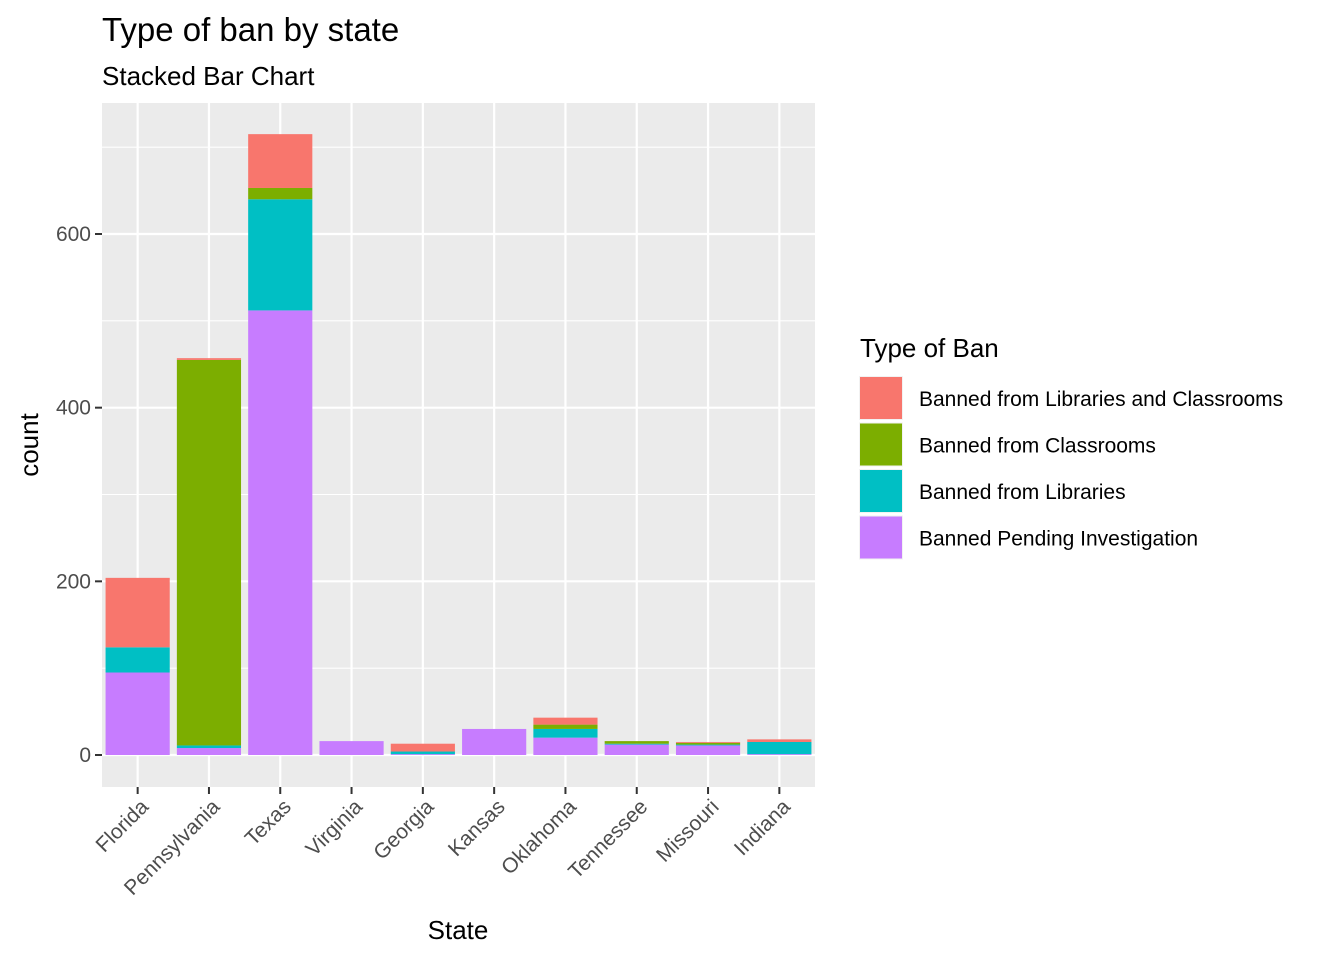 The height and width of the screenshot is (960, 1344). I want to click on y-tick-label: 0, so click(85, 755).